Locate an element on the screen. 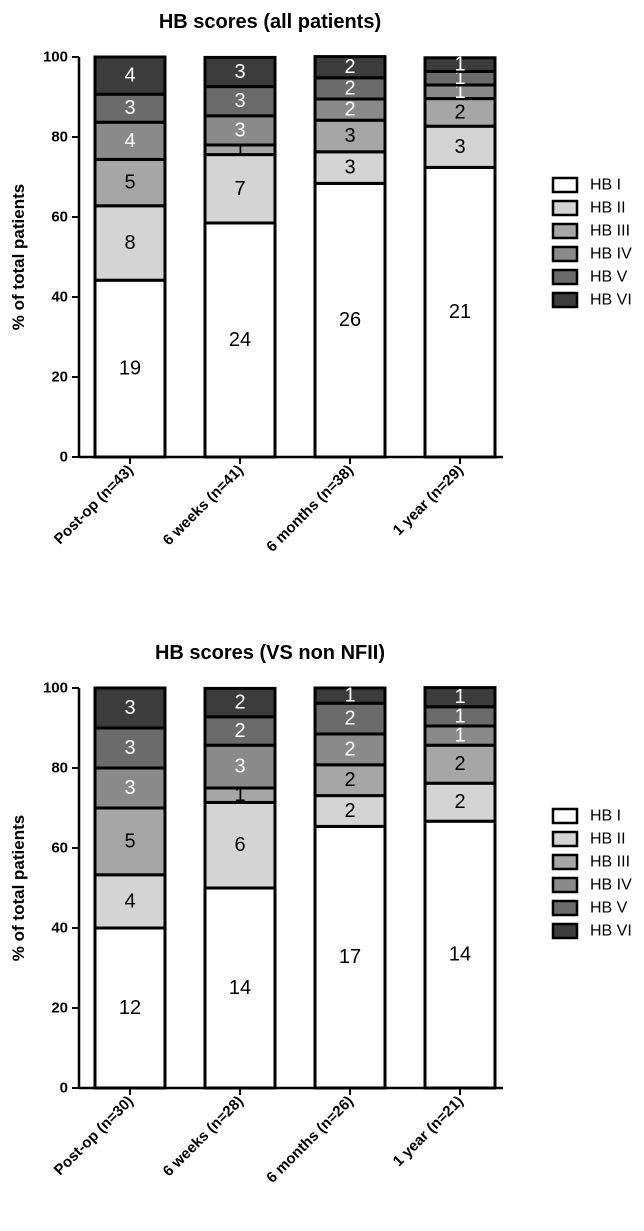 The image size is (644, 1231). legend-label: HB III is located at coordinates (610, 862).